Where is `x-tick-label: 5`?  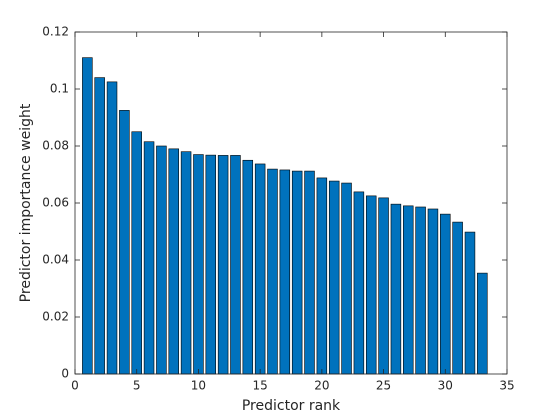
x-tick-label: 5 is located at coordinates (137, 386).